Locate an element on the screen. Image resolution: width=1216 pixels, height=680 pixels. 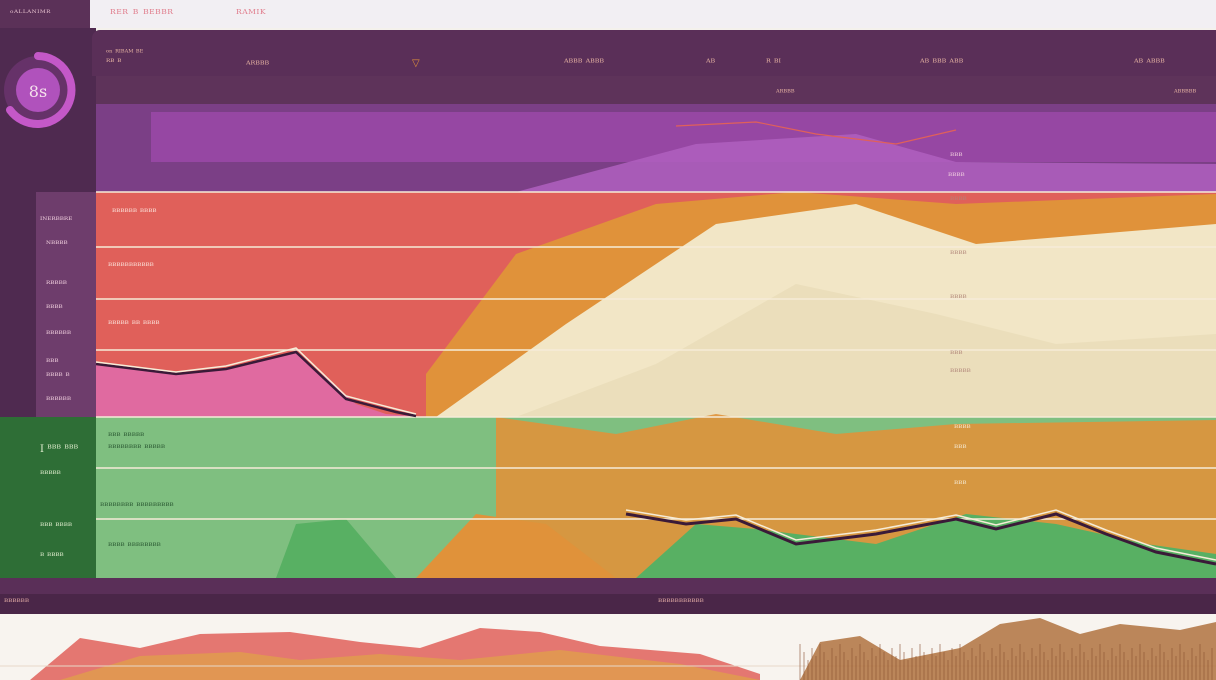
overview-strip is located at coordinates (608, 647).